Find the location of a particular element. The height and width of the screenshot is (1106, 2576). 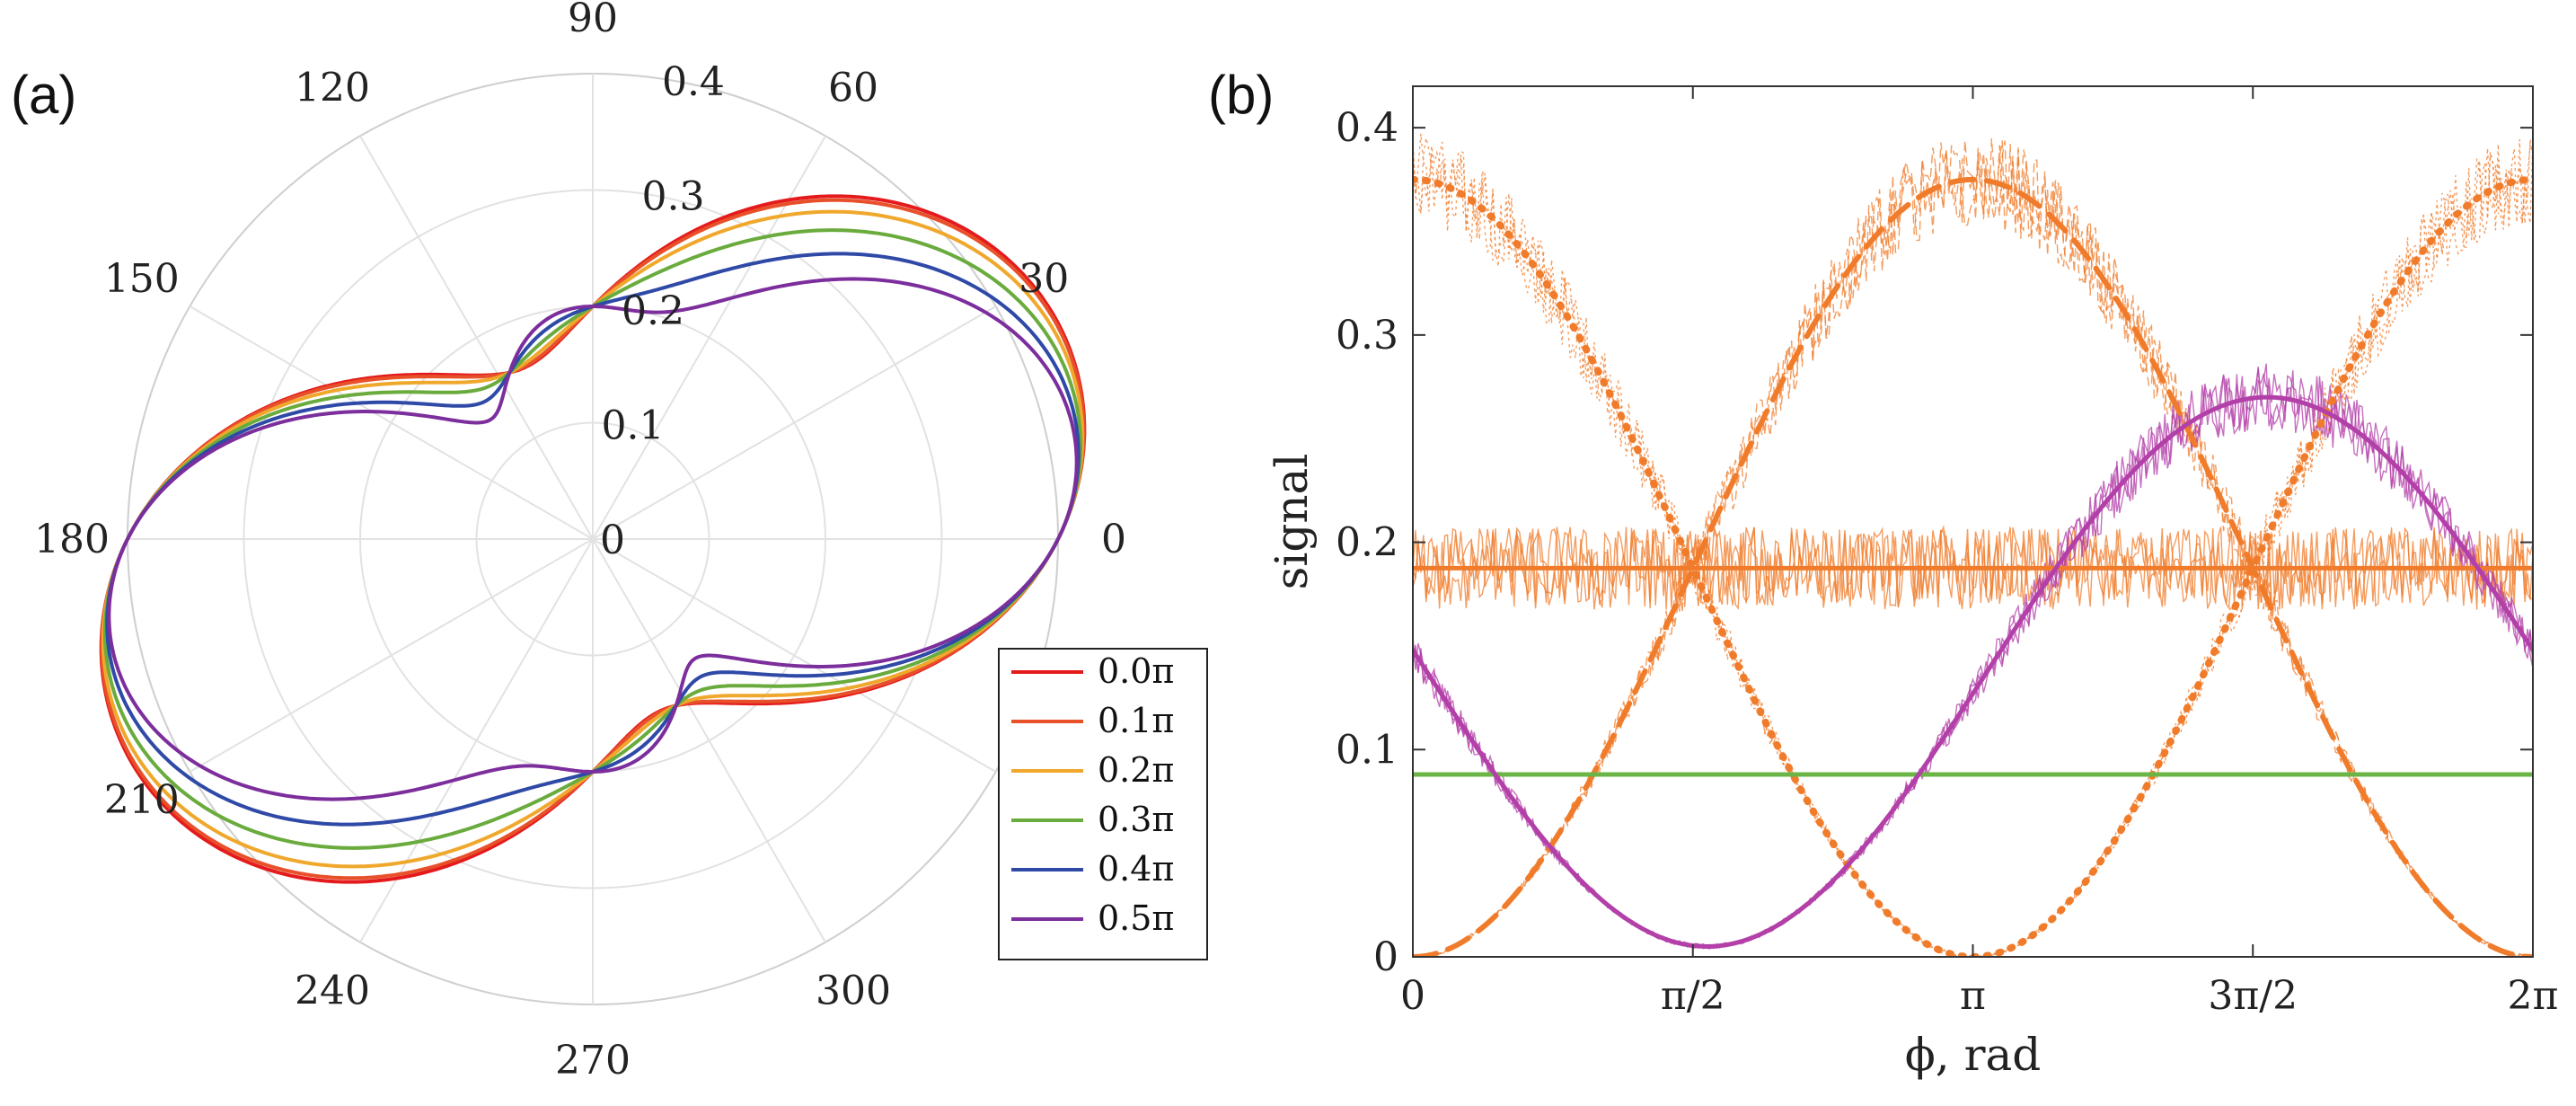

r-tick-label: 0 is located at coordinates (612, 541).